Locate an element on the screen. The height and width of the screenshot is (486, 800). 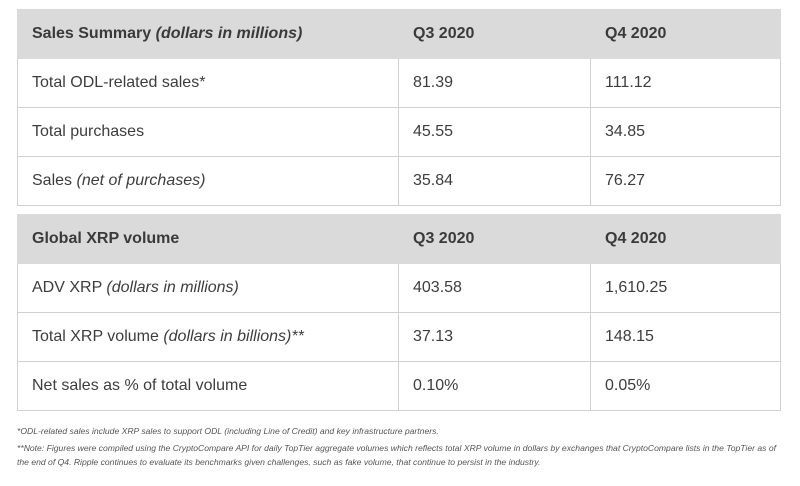
row-label-italic: (dollars in millions) is located at coordinates (172, 287).